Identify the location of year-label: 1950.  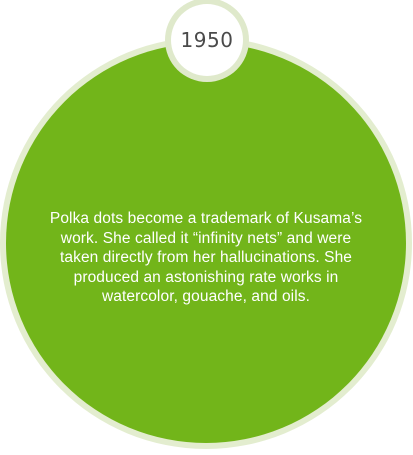
(207, 40).